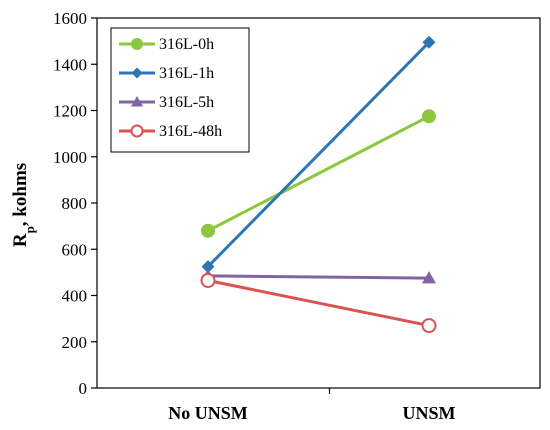 The image size is (550, 430). What do you see at coordinates (186, 102) in the screenshot?
I see `legend-label: 316L-5h` at bounding box center [186, 102].